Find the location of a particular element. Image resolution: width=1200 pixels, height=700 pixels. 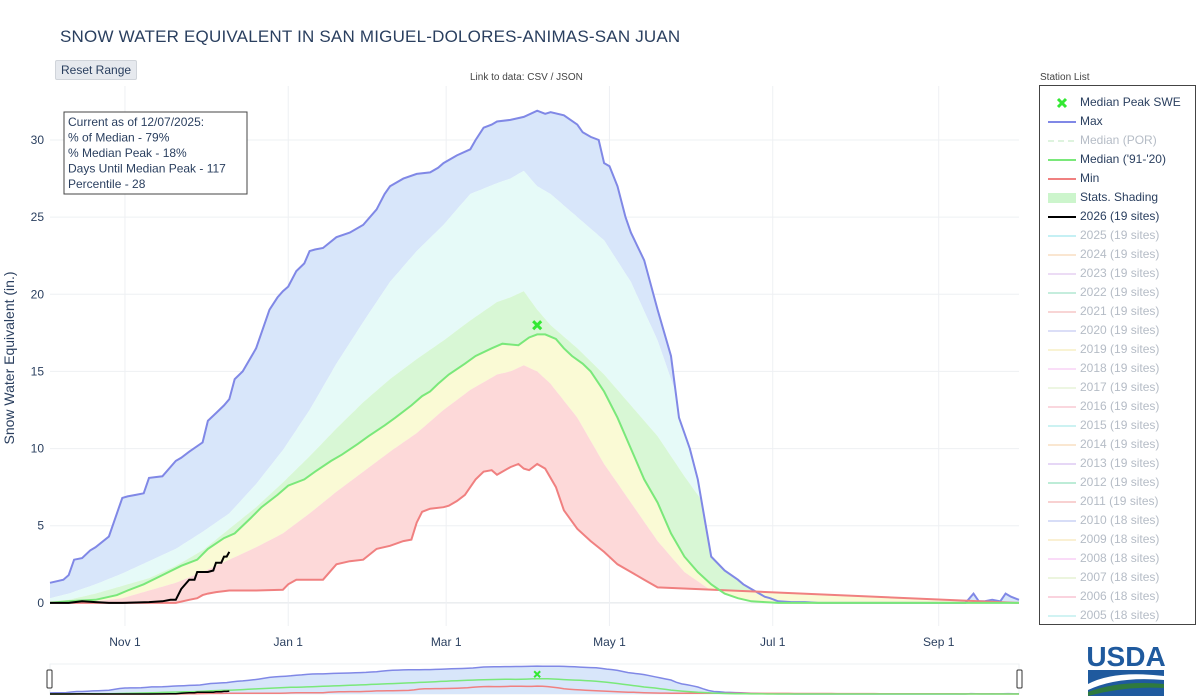

legend-item: 2026 (19 sites) is located at coordinates (1117, 216).